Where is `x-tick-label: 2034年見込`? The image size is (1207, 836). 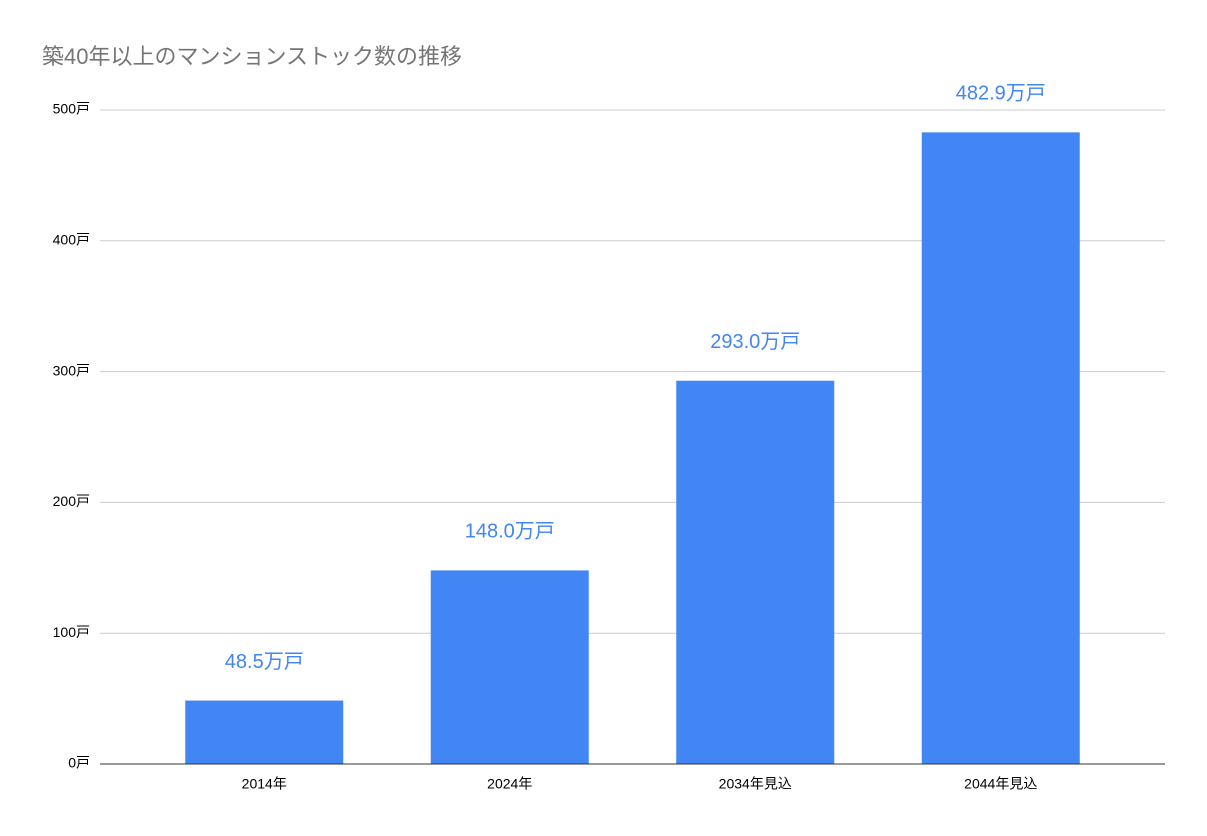 x-tick-label: 2034年見込 is located at coordinates (755, 784).